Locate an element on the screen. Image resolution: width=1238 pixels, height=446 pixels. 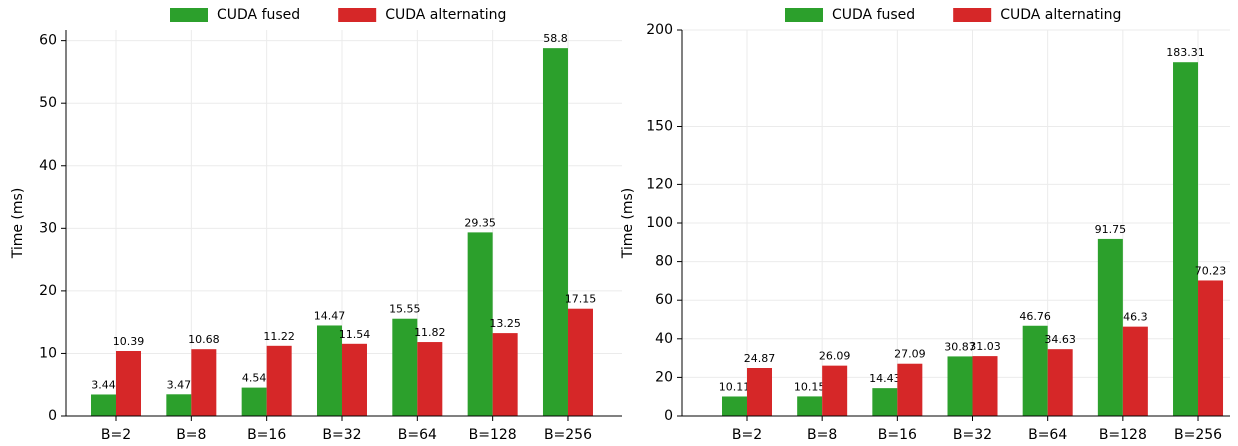
data-label: 11.22 is located at coordinates (279, 336).